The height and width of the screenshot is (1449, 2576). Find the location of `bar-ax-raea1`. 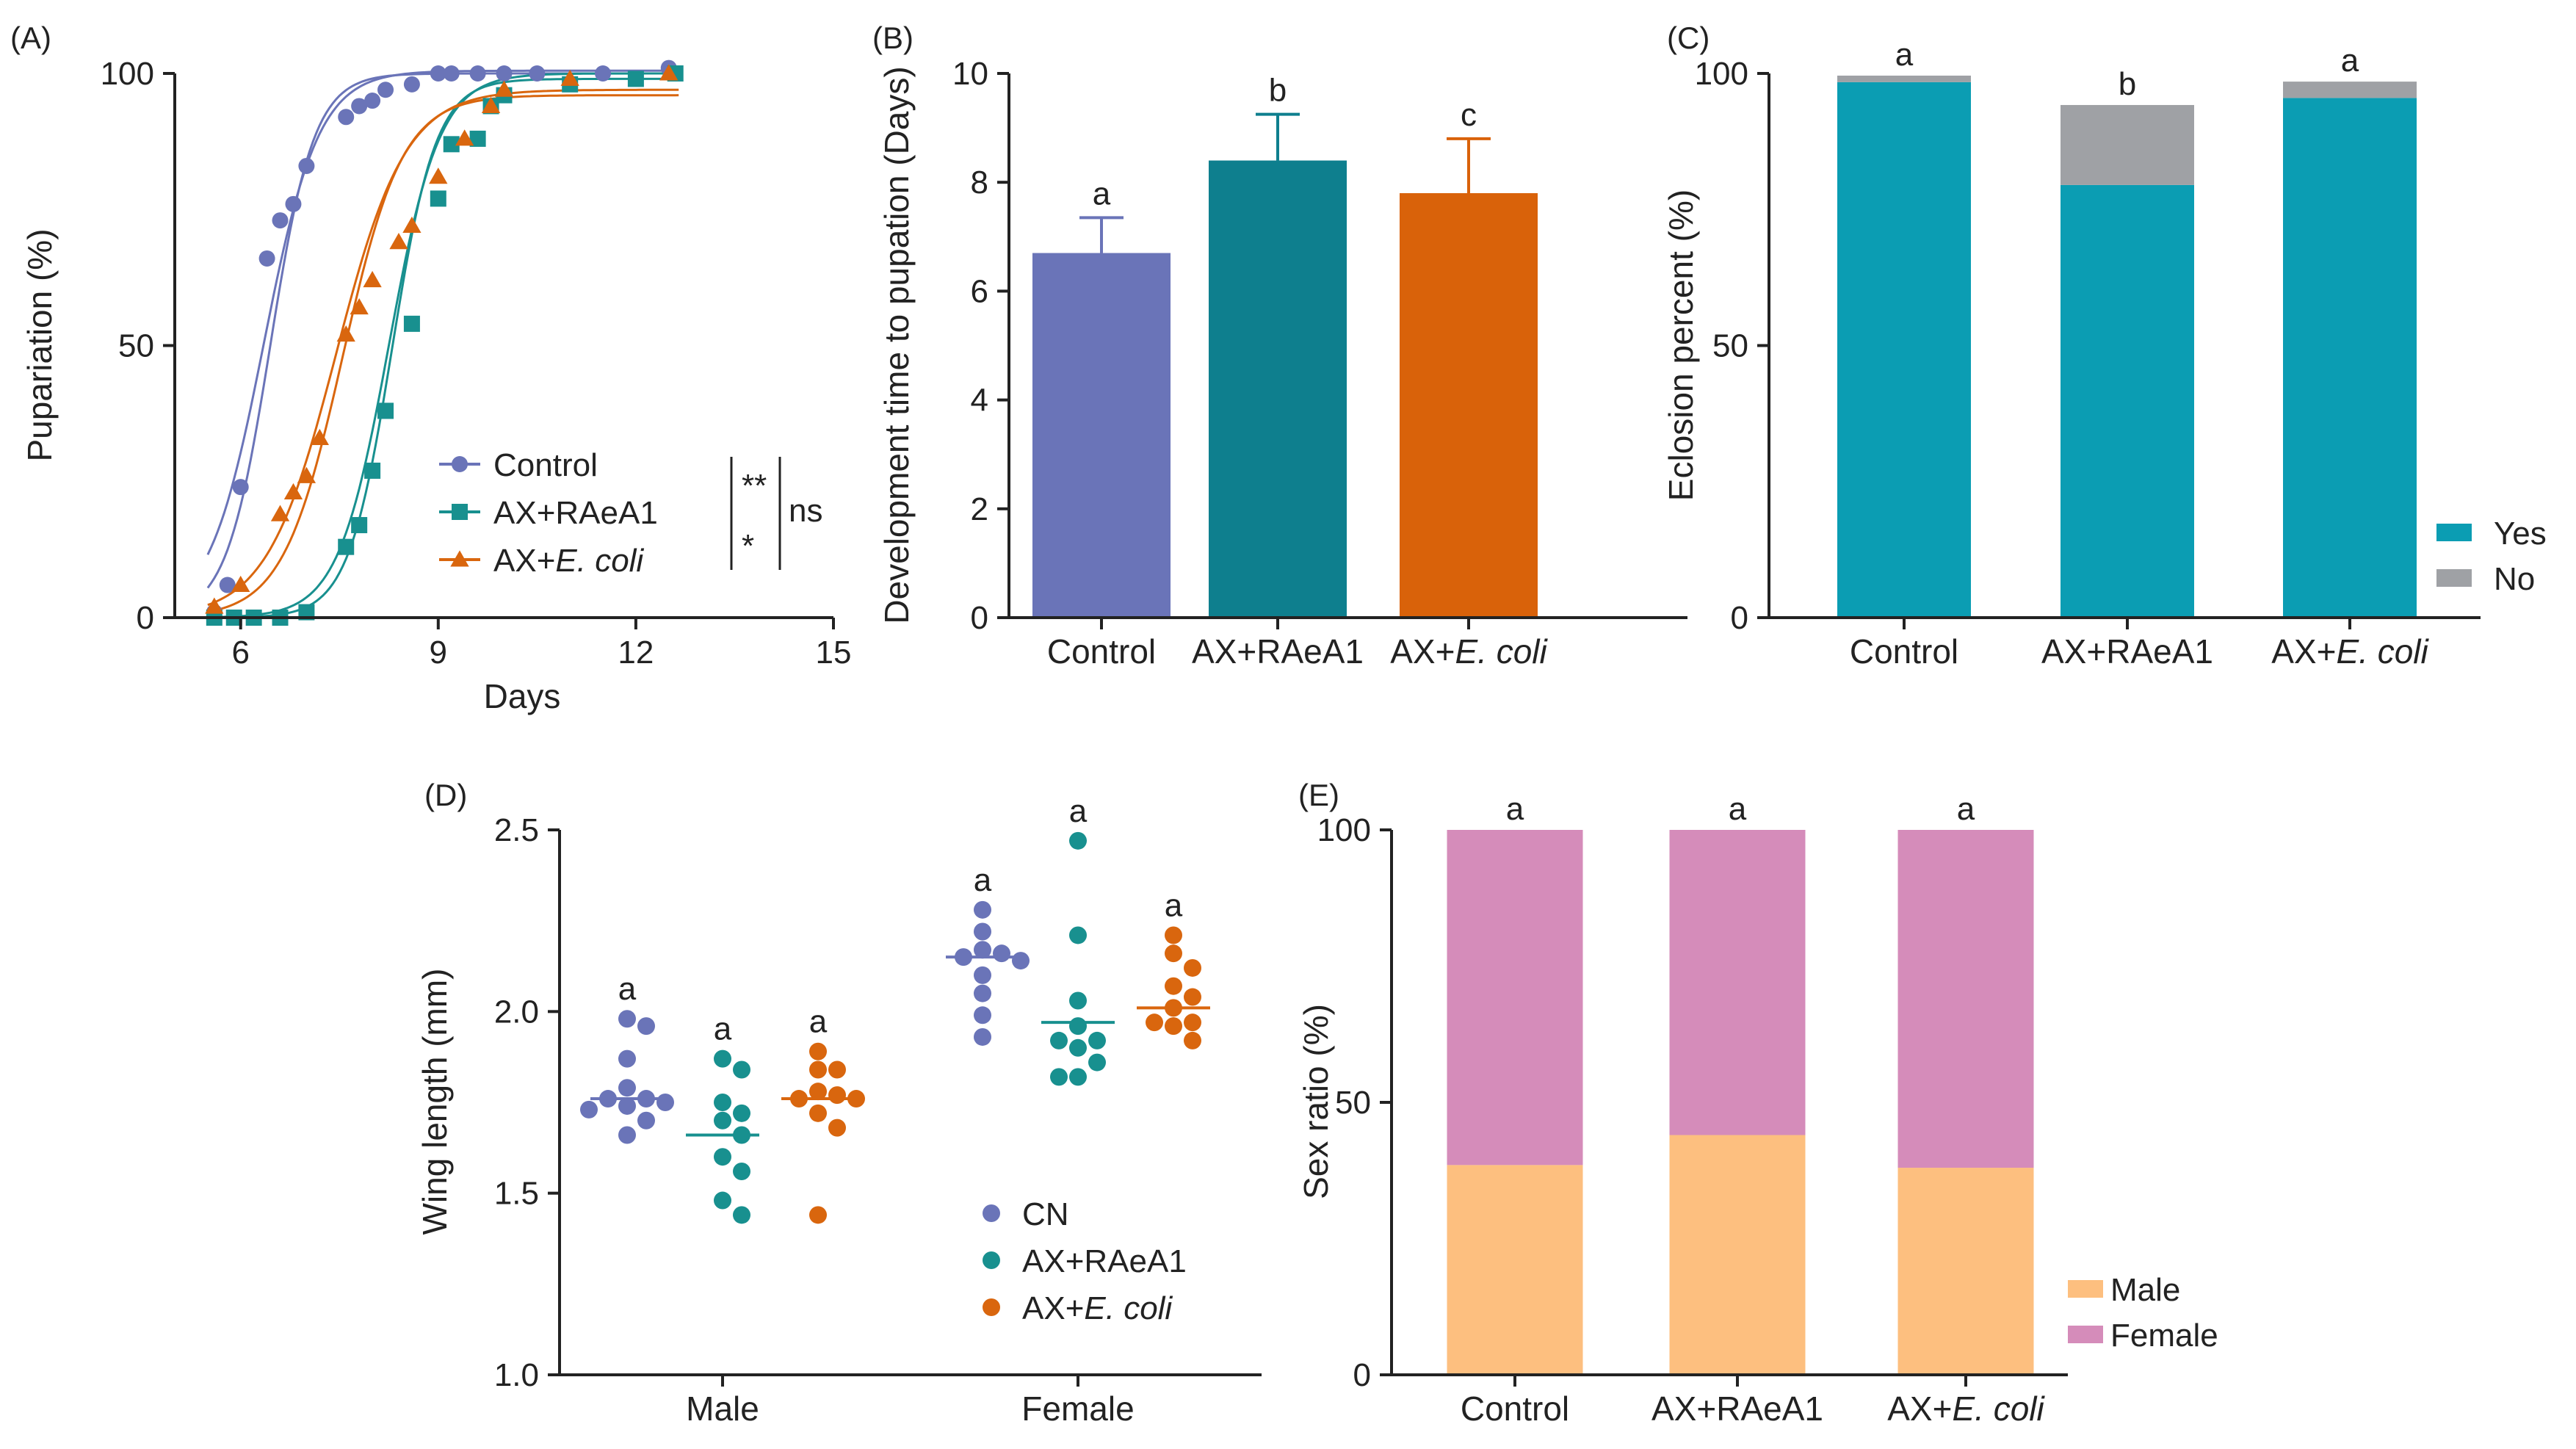

bar-ax-raea1 is located at coordinates (1278, 389).